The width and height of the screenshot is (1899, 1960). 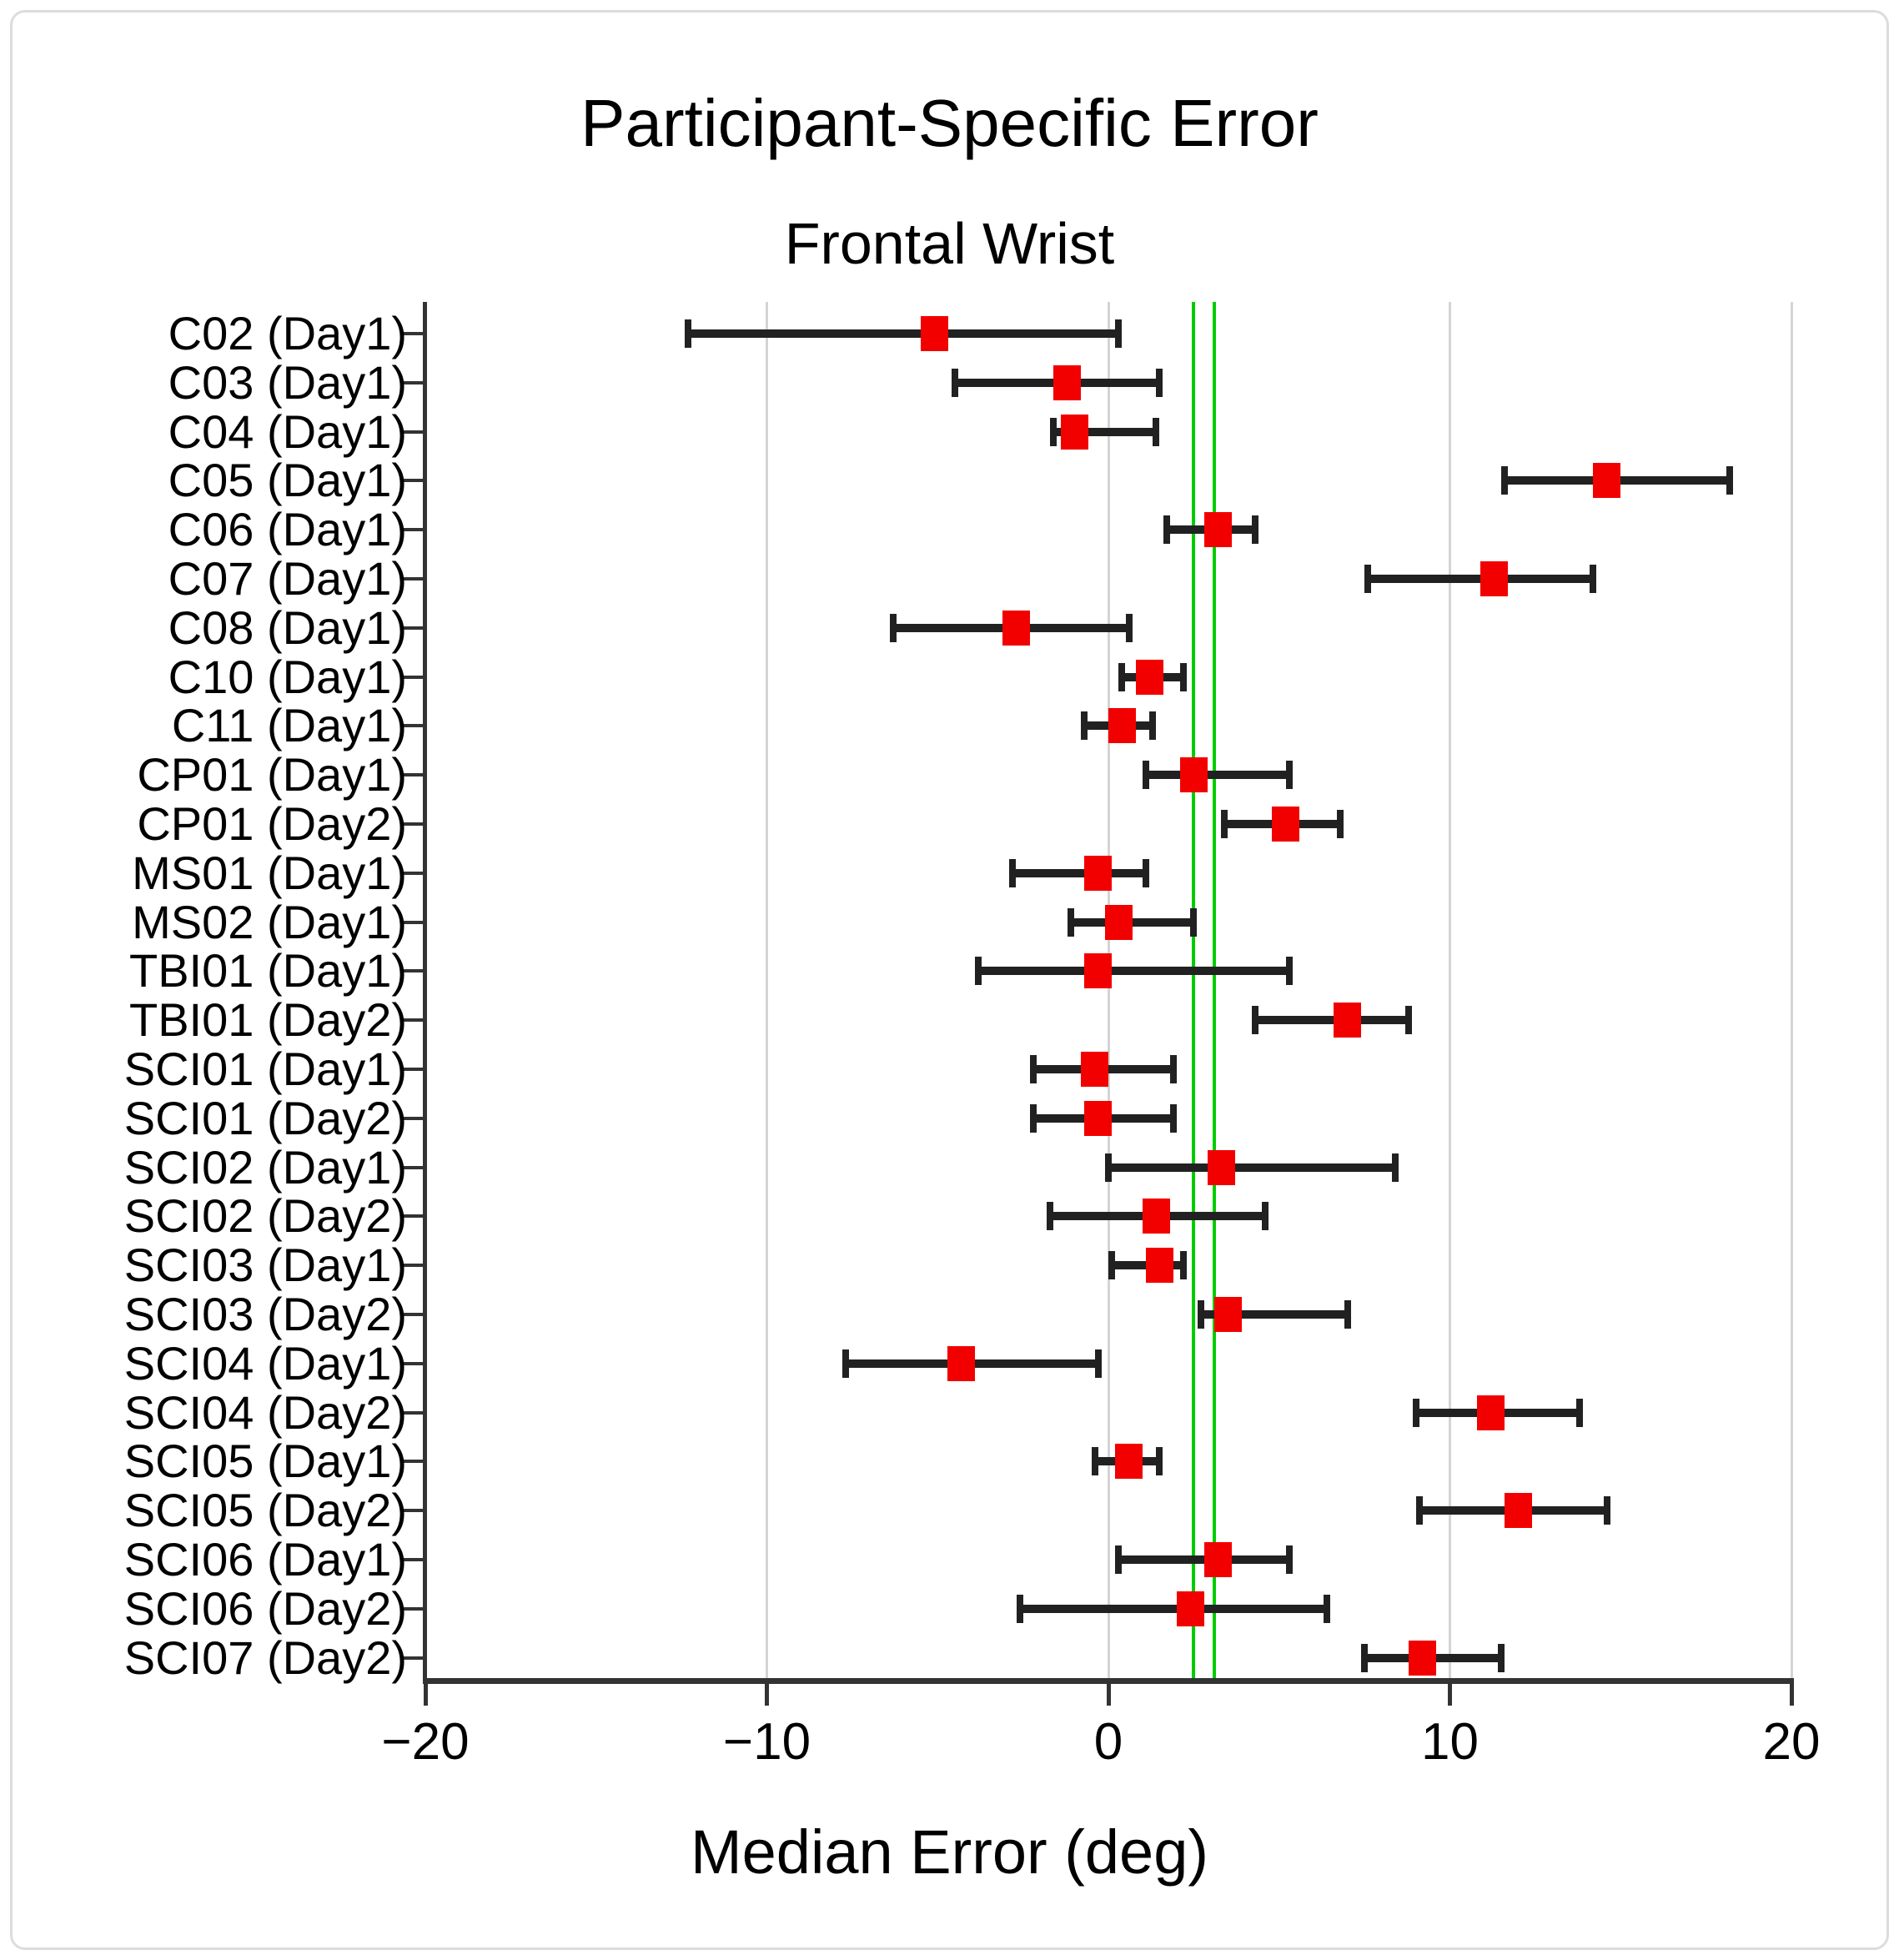 I want to click on y-axis-label: C05 (Day1), so click(x=287, y=481).